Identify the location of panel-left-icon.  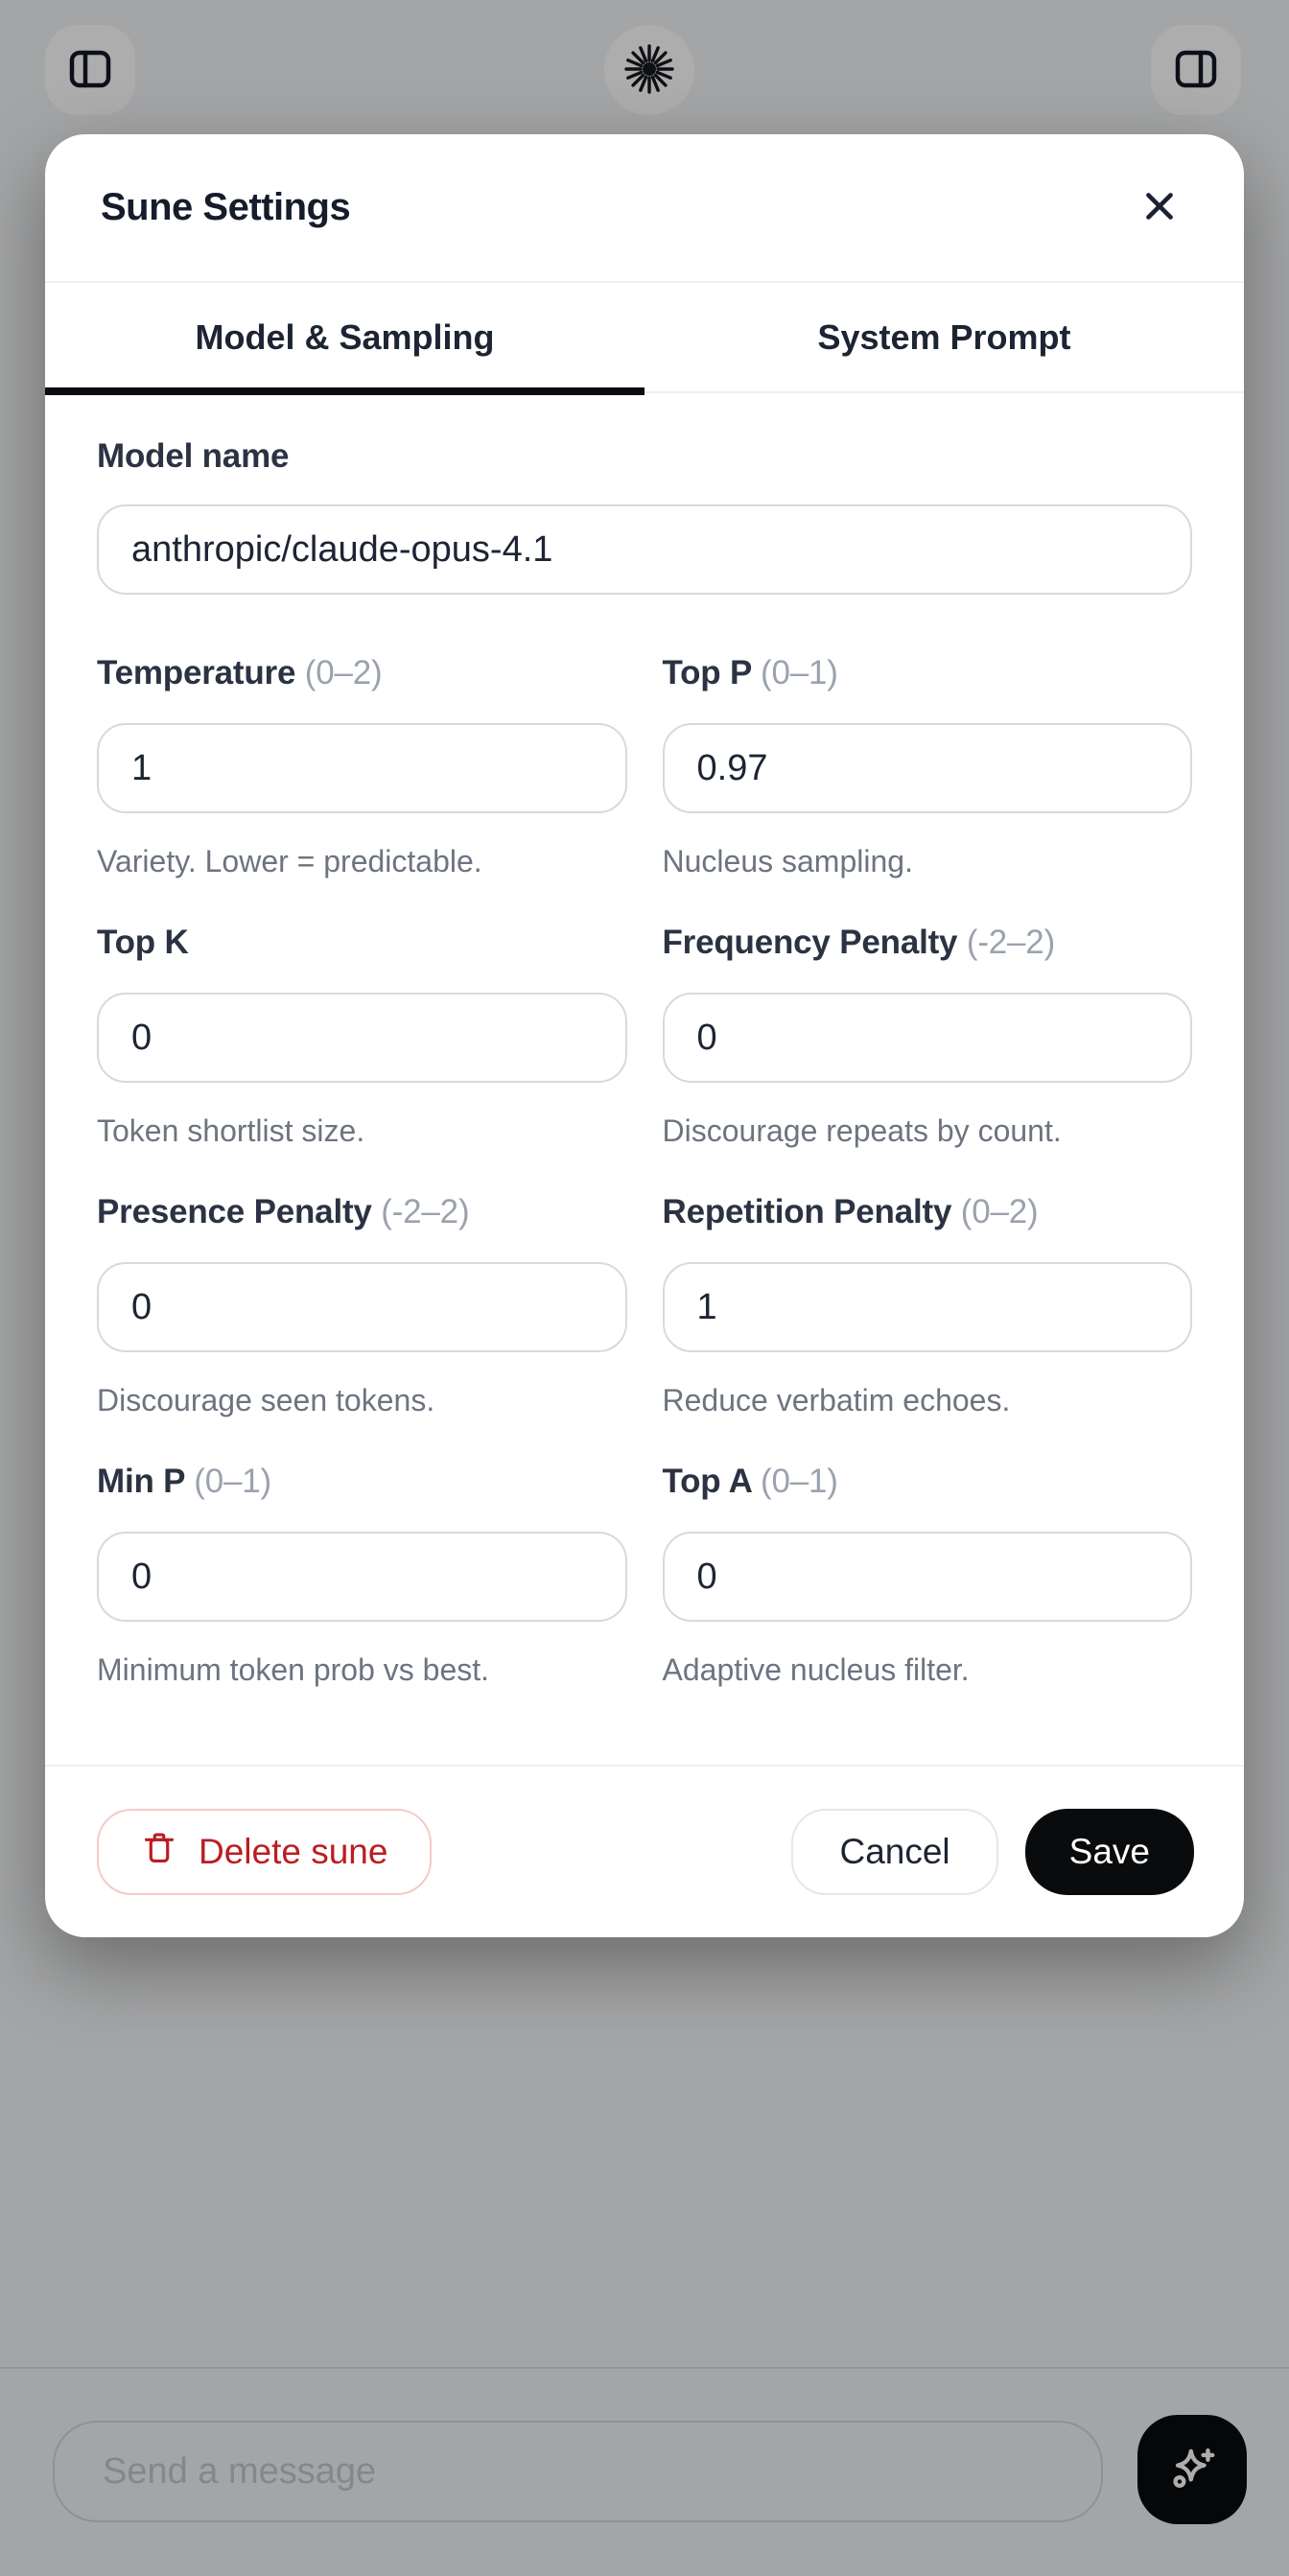
(90, 70).